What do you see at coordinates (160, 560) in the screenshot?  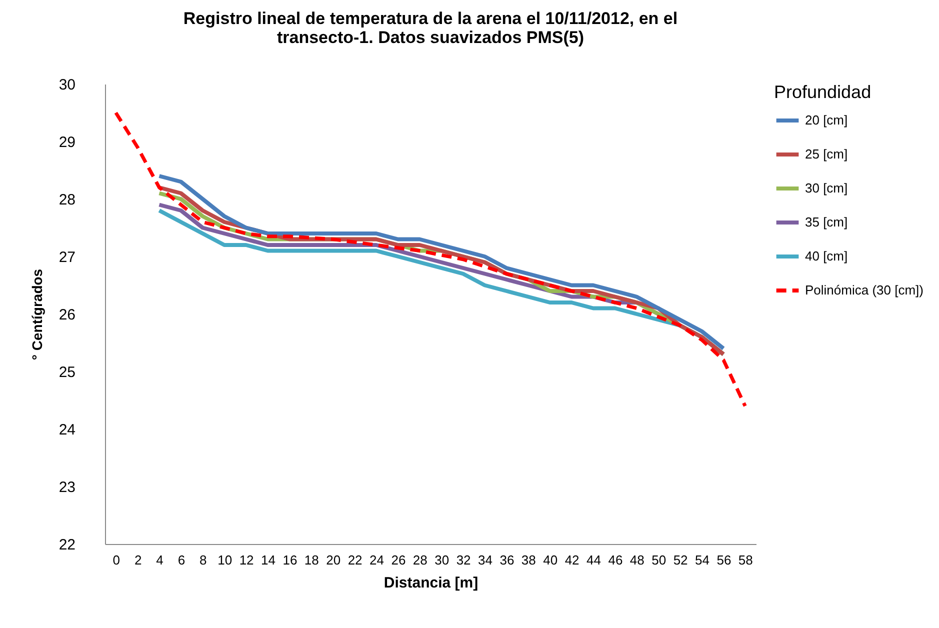 I see `x-tick-label: 4` at bounding box center [160, 560].